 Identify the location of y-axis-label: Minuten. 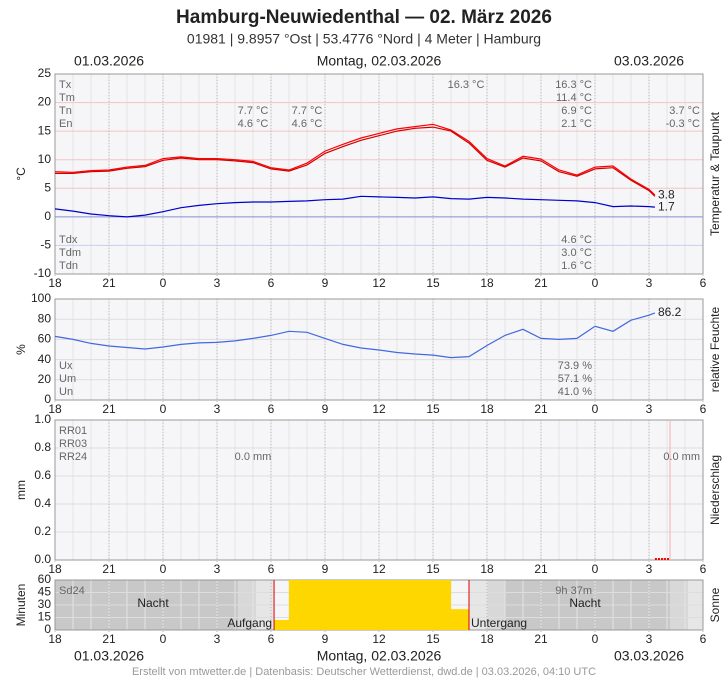
(21, 605).